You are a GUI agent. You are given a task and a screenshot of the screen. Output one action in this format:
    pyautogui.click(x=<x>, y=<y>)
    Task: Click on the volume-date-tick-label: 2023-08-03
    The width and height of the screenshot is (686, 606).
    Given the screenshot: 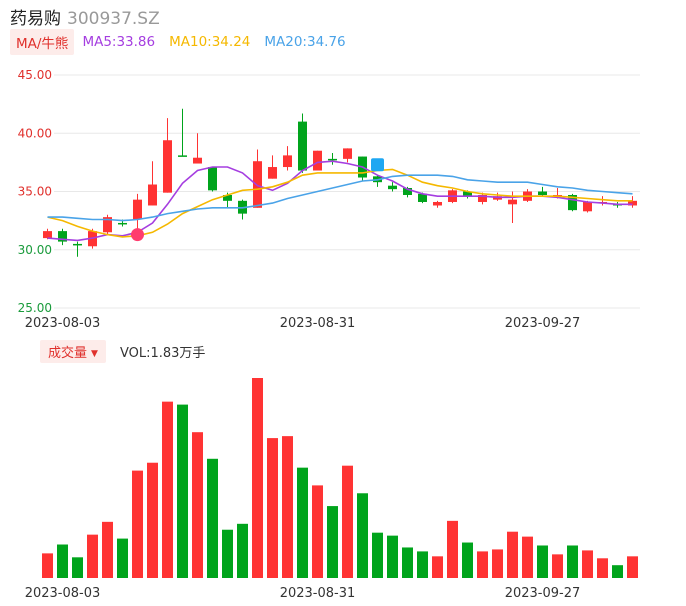 What is the action you would take?
    pyautogui.click(x=63, y=593)
    